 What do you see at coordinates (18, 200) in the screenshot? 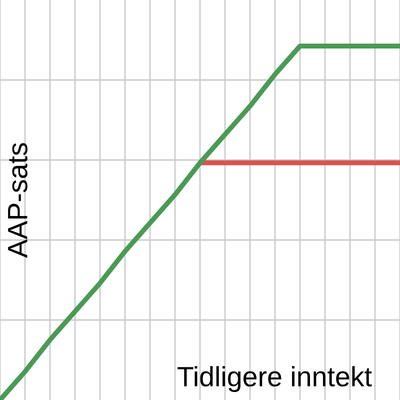
I see `y-axis-title: AAP-sats` at bounding box center [18, 200].